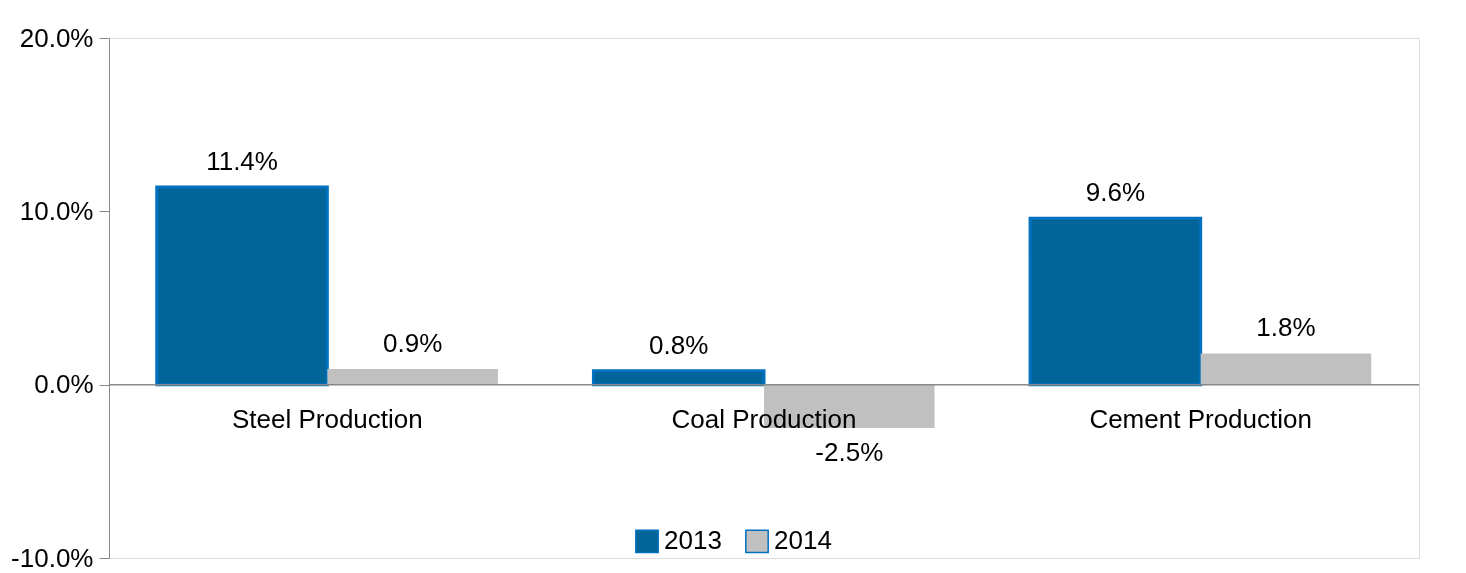 This screenshot has height=573, width=1466. Describe the element at coordinates (56, 37) in the screenshot. I see `y-tick-label: 20.0%` at that location.